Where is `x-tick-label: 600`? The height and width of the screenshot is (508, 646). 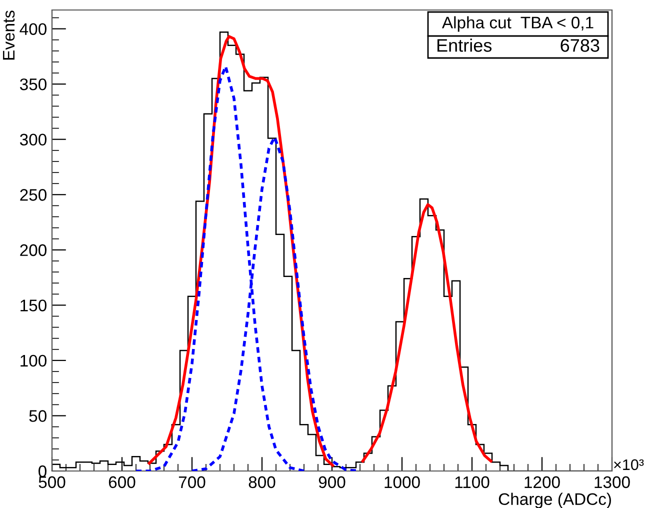 x-tick-label: 600 is located at coordinates (122, 482).